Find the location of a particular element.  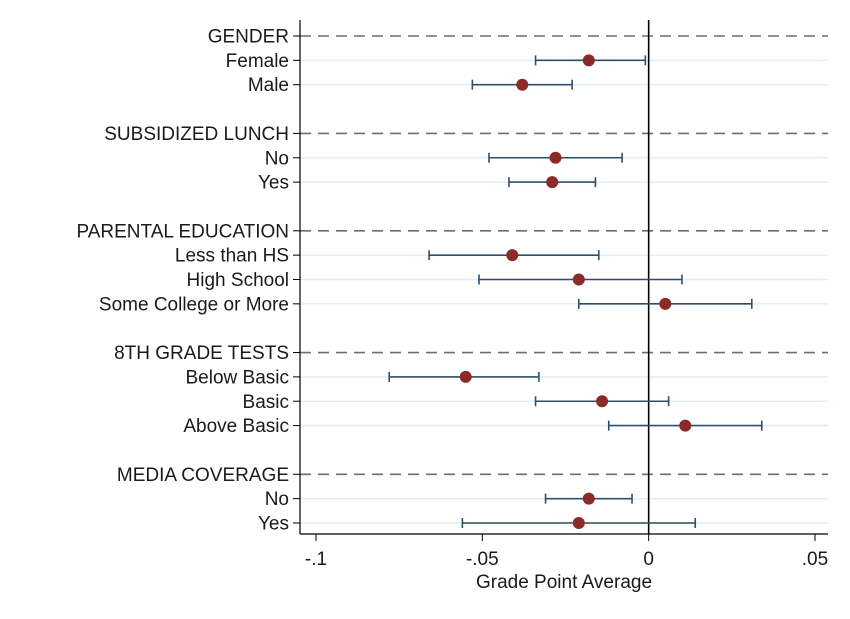

row-label: Female is located at coordinates (257, 61).